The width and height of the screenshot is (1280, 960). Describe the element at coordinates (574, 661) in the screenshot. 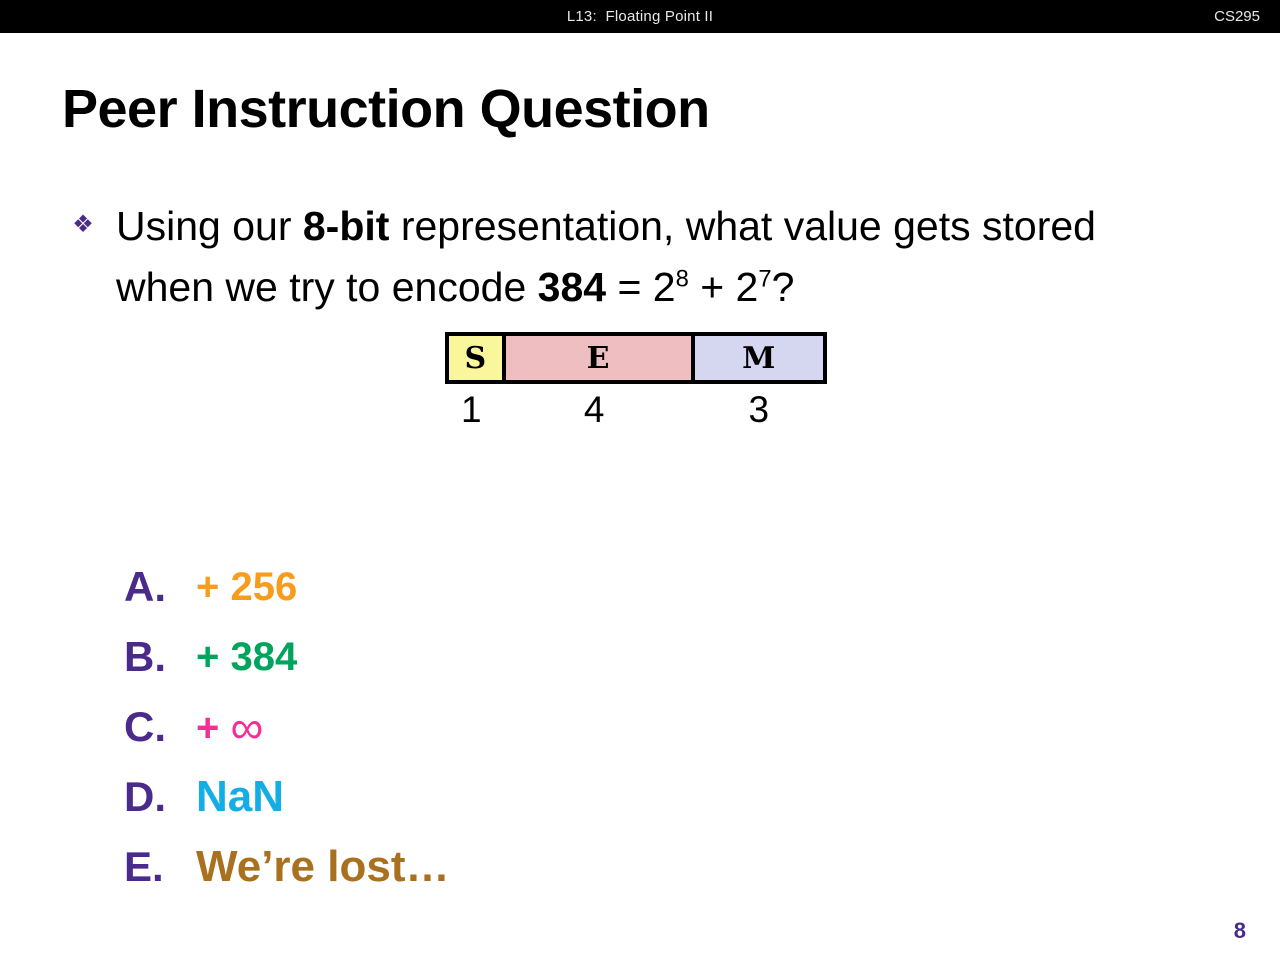

I see `answer-choice-b: B. + 384` at that location.